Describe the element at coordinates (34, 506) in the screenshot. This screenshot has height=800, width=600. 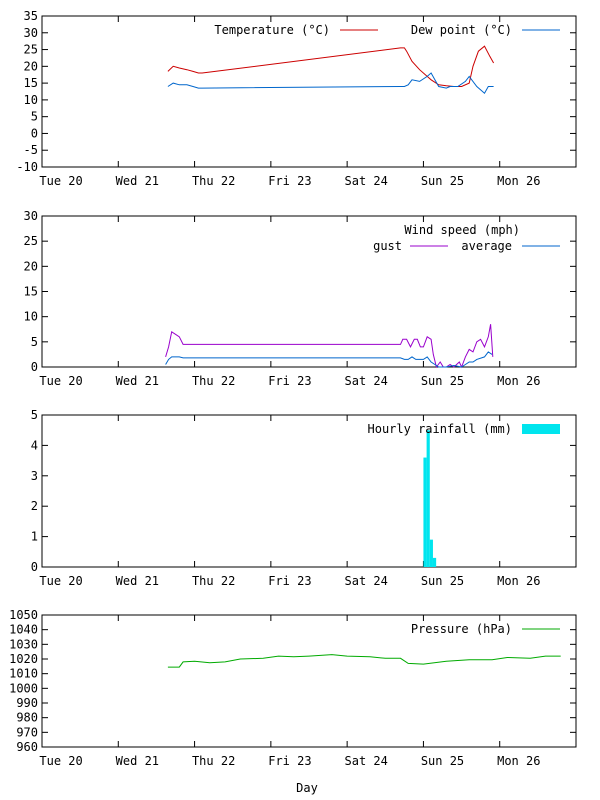
I see `y-tick-label: 2` at that location.